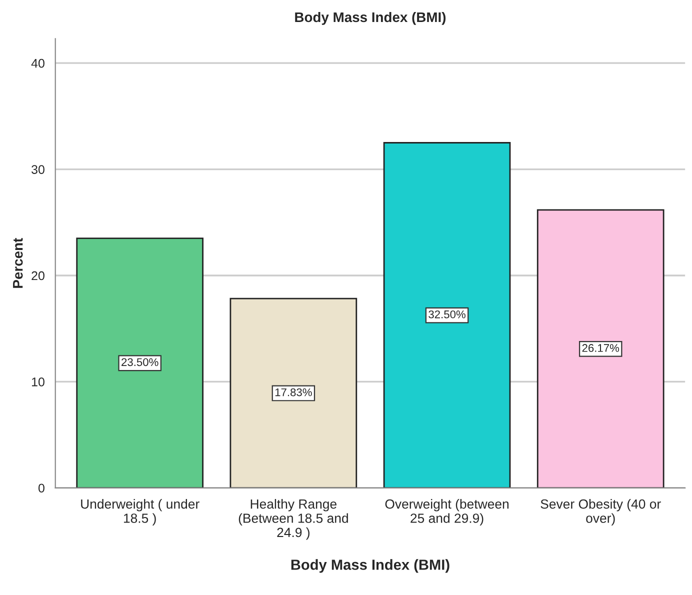  I want to click on x-tick-label: Sever Obesity (40 or over), so click(600, 512).